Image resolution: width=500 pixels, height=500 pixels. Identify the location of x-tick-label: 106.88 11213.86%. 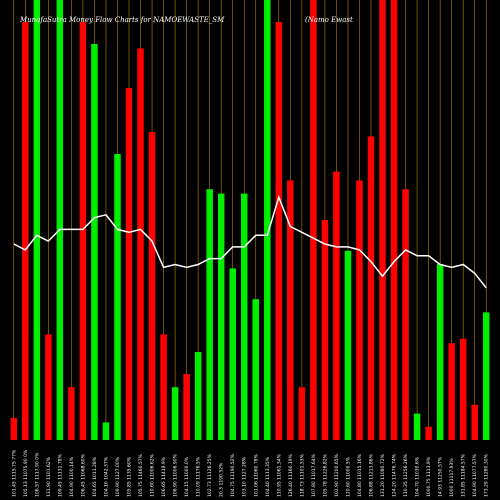
(372, 475).